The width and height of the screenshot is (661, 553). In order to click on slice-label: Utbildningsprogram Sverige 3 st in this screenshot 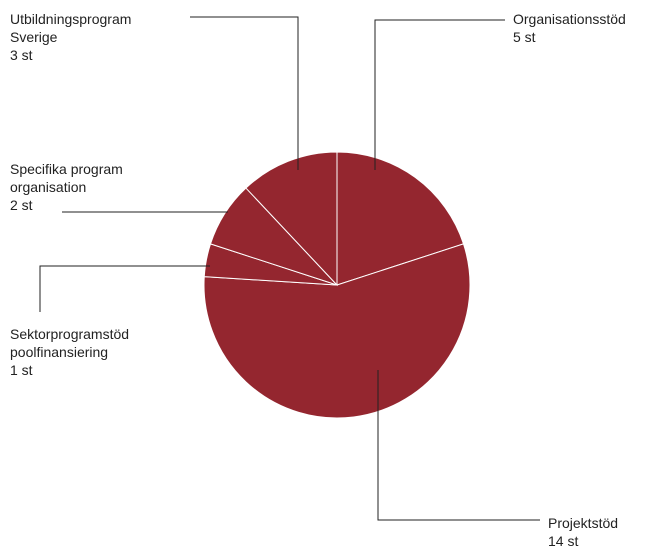, I will do `click(80, 37)`.